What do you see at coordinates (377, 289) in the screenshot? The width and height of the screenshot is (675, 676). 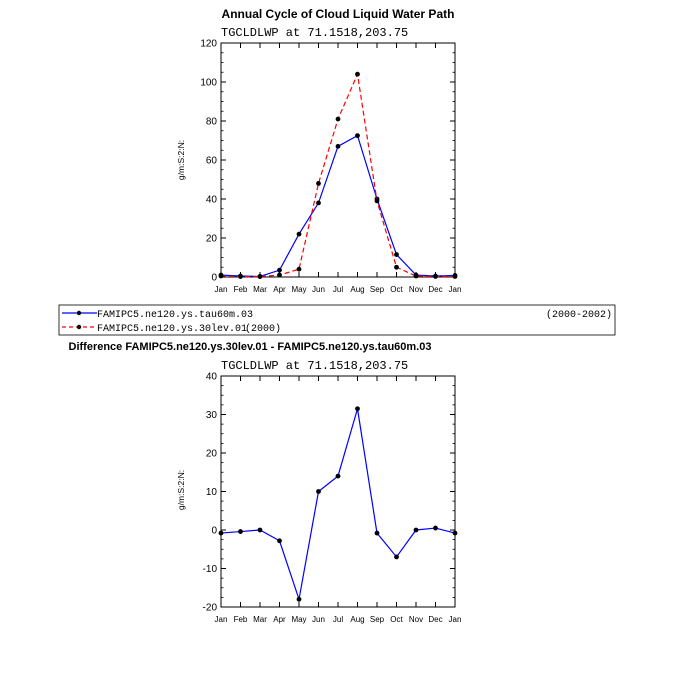 I see `top-xtick-label: Sep` at bounding box center [377, 289].